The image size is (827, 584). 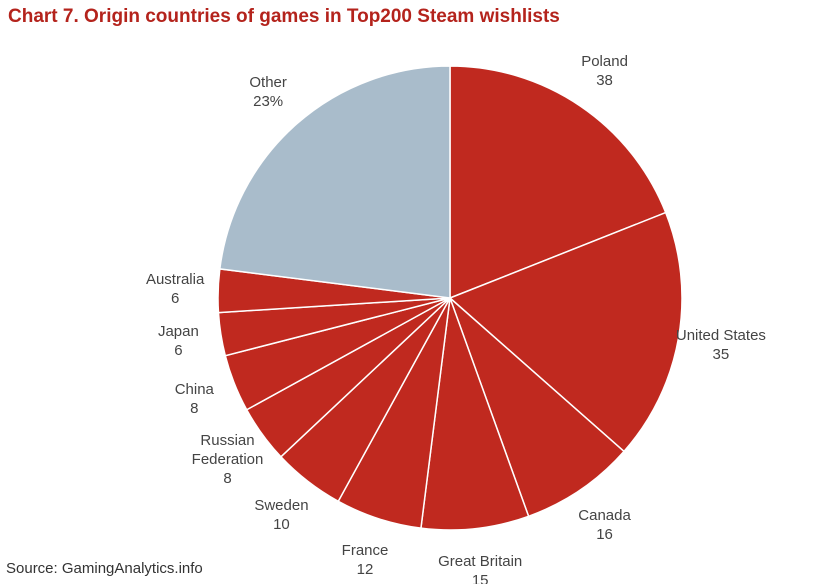 I want to click on category-label: China, so click(x=194, y=390).